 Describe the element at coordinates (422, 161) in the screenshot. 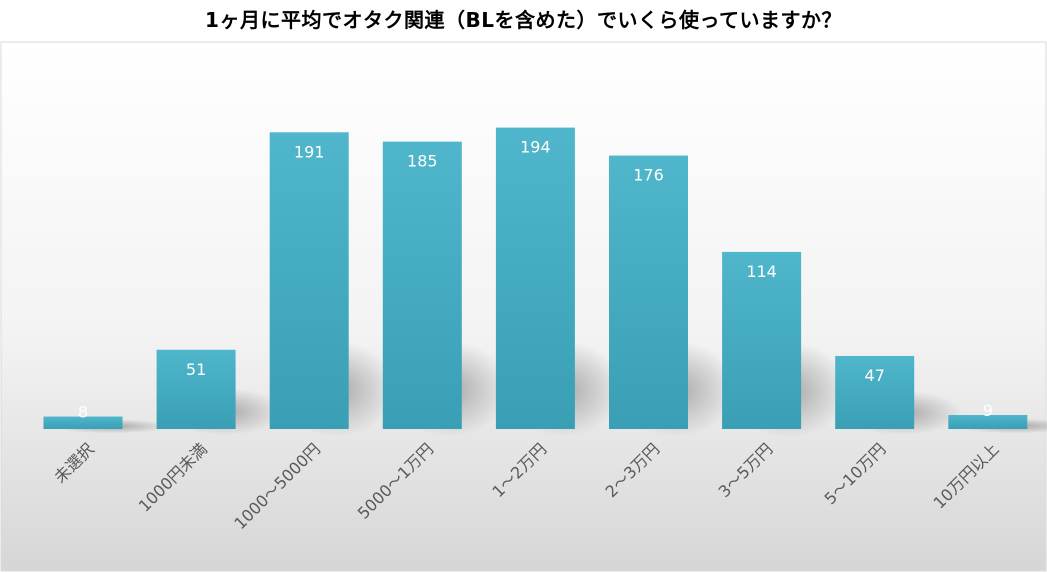

I see `bar-value-label: 185` at that location.